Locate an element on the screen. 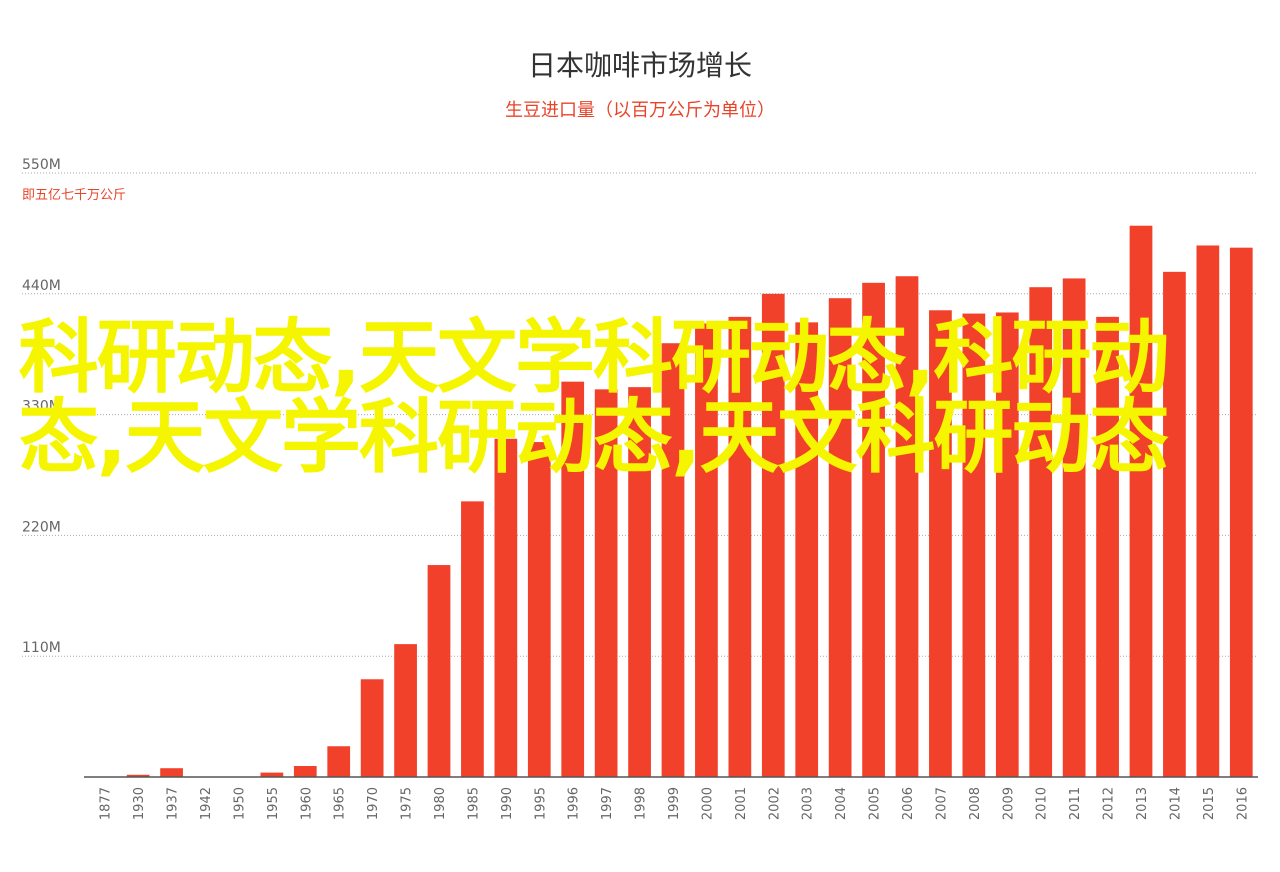 Image resolution: width=1280 pixels, height=872 pixels. x-tick-label: 2008 is located at coordinates (975, 803).